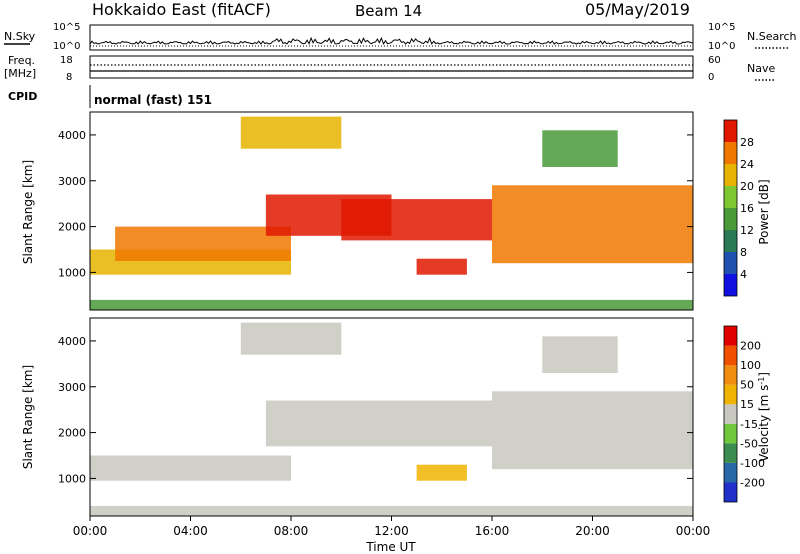 Image resolution: width=800 pixels, height=554 pixels. I want to click on power-colorbar-tick-0: 4, so click(743, 274).